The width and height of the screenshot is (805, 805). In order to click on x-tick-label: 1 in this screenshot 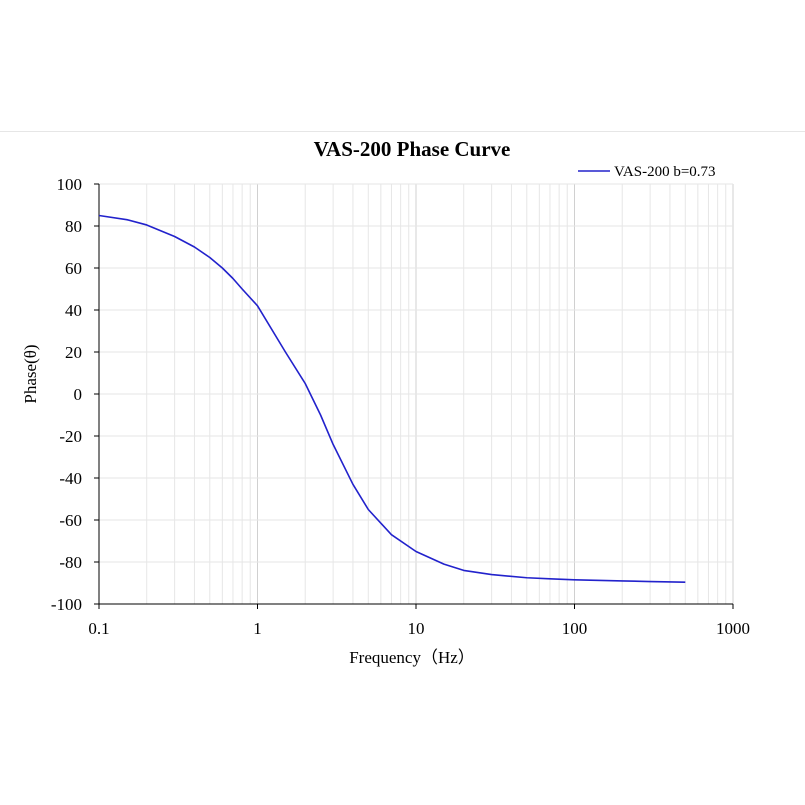, I will do `click(257, 628)`.